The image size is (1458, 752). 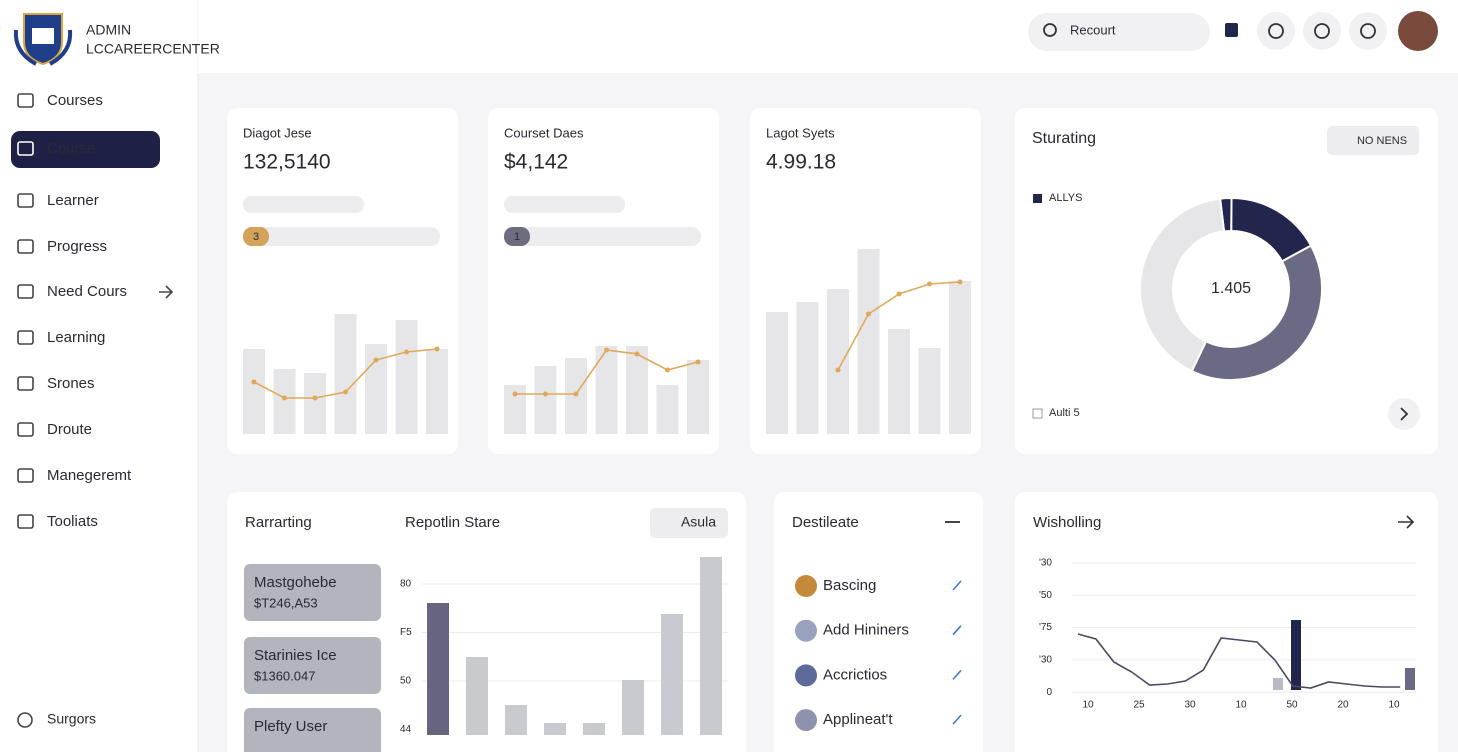 I want to click on stat-label: Courset Daes, so click(x=544, y=132).